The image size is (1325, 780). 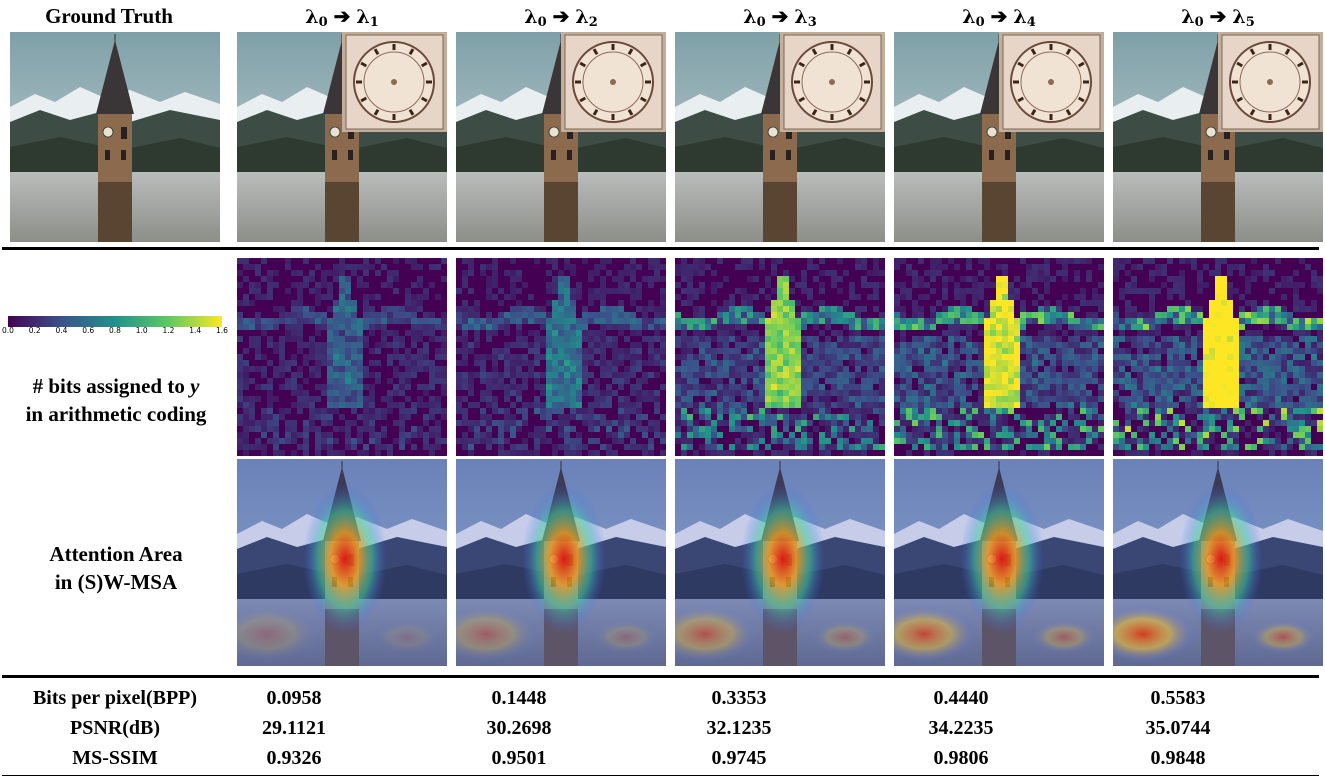 I want to click on divider-metrics-top, so click(x=660, y=676).